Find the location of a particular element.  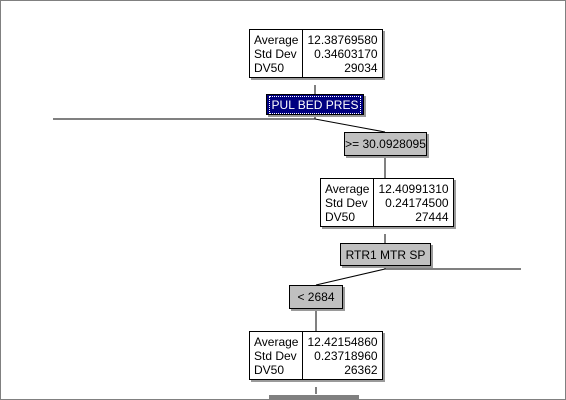

stats-values: 12.38769580 0.34603170 29034 is located at coordinates (342, 53).